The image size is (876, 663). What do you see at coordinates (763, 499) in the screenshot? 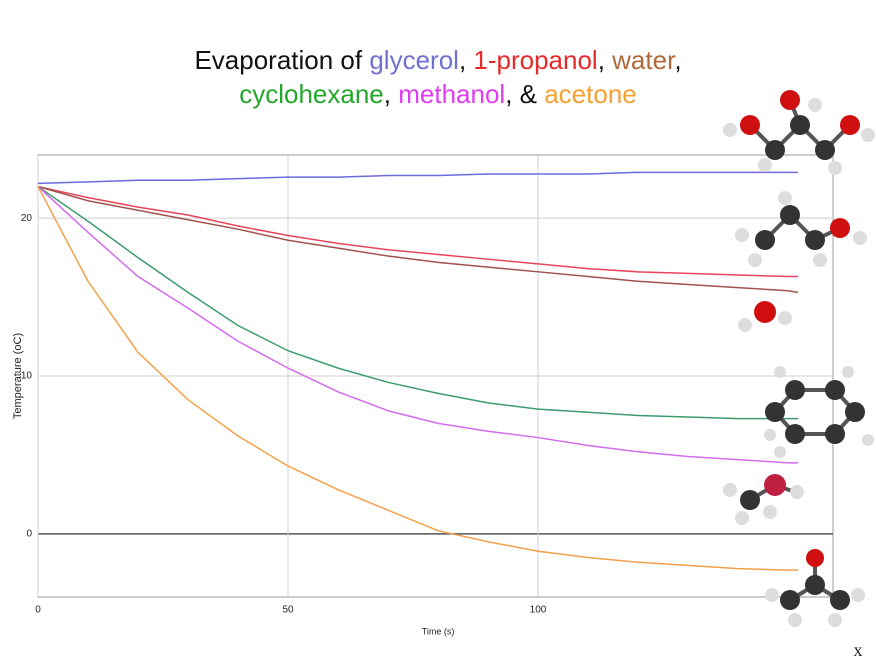
I see `methanol-molecule` at bounding box center [763, 499].